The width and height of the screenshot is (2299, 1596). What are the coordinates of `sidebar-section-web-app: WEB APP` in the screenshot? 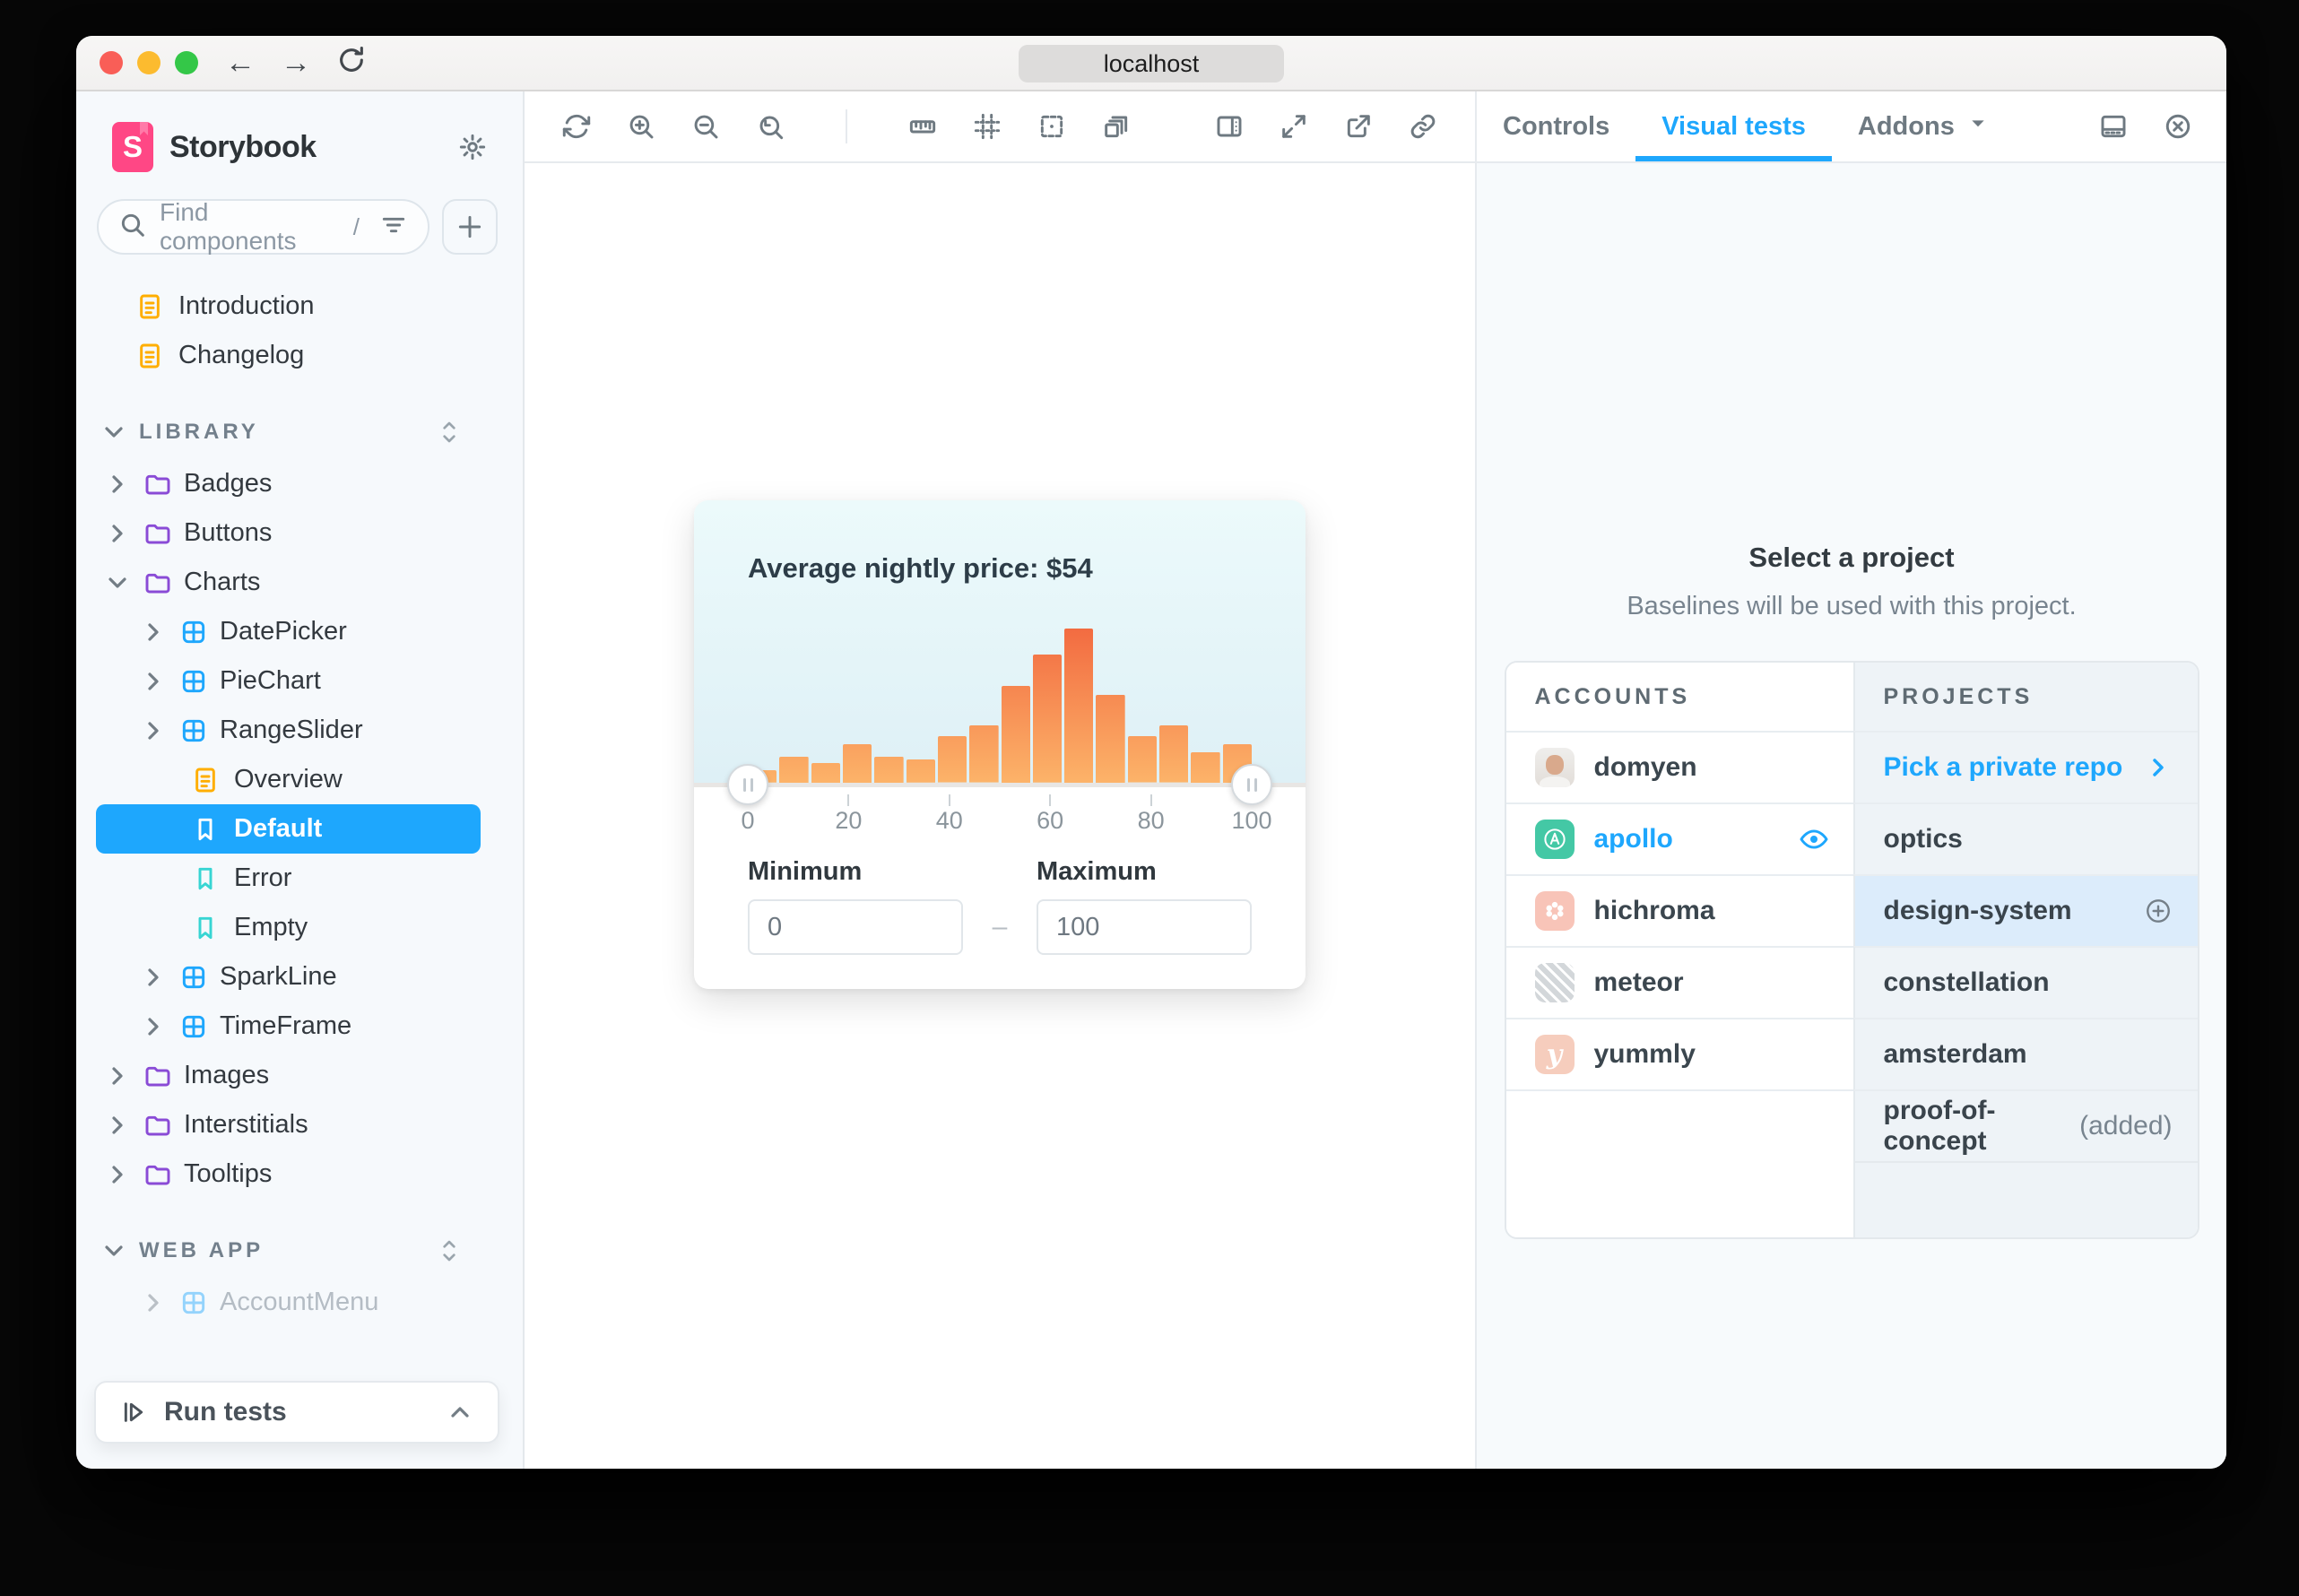 It's located at (286, 1251).